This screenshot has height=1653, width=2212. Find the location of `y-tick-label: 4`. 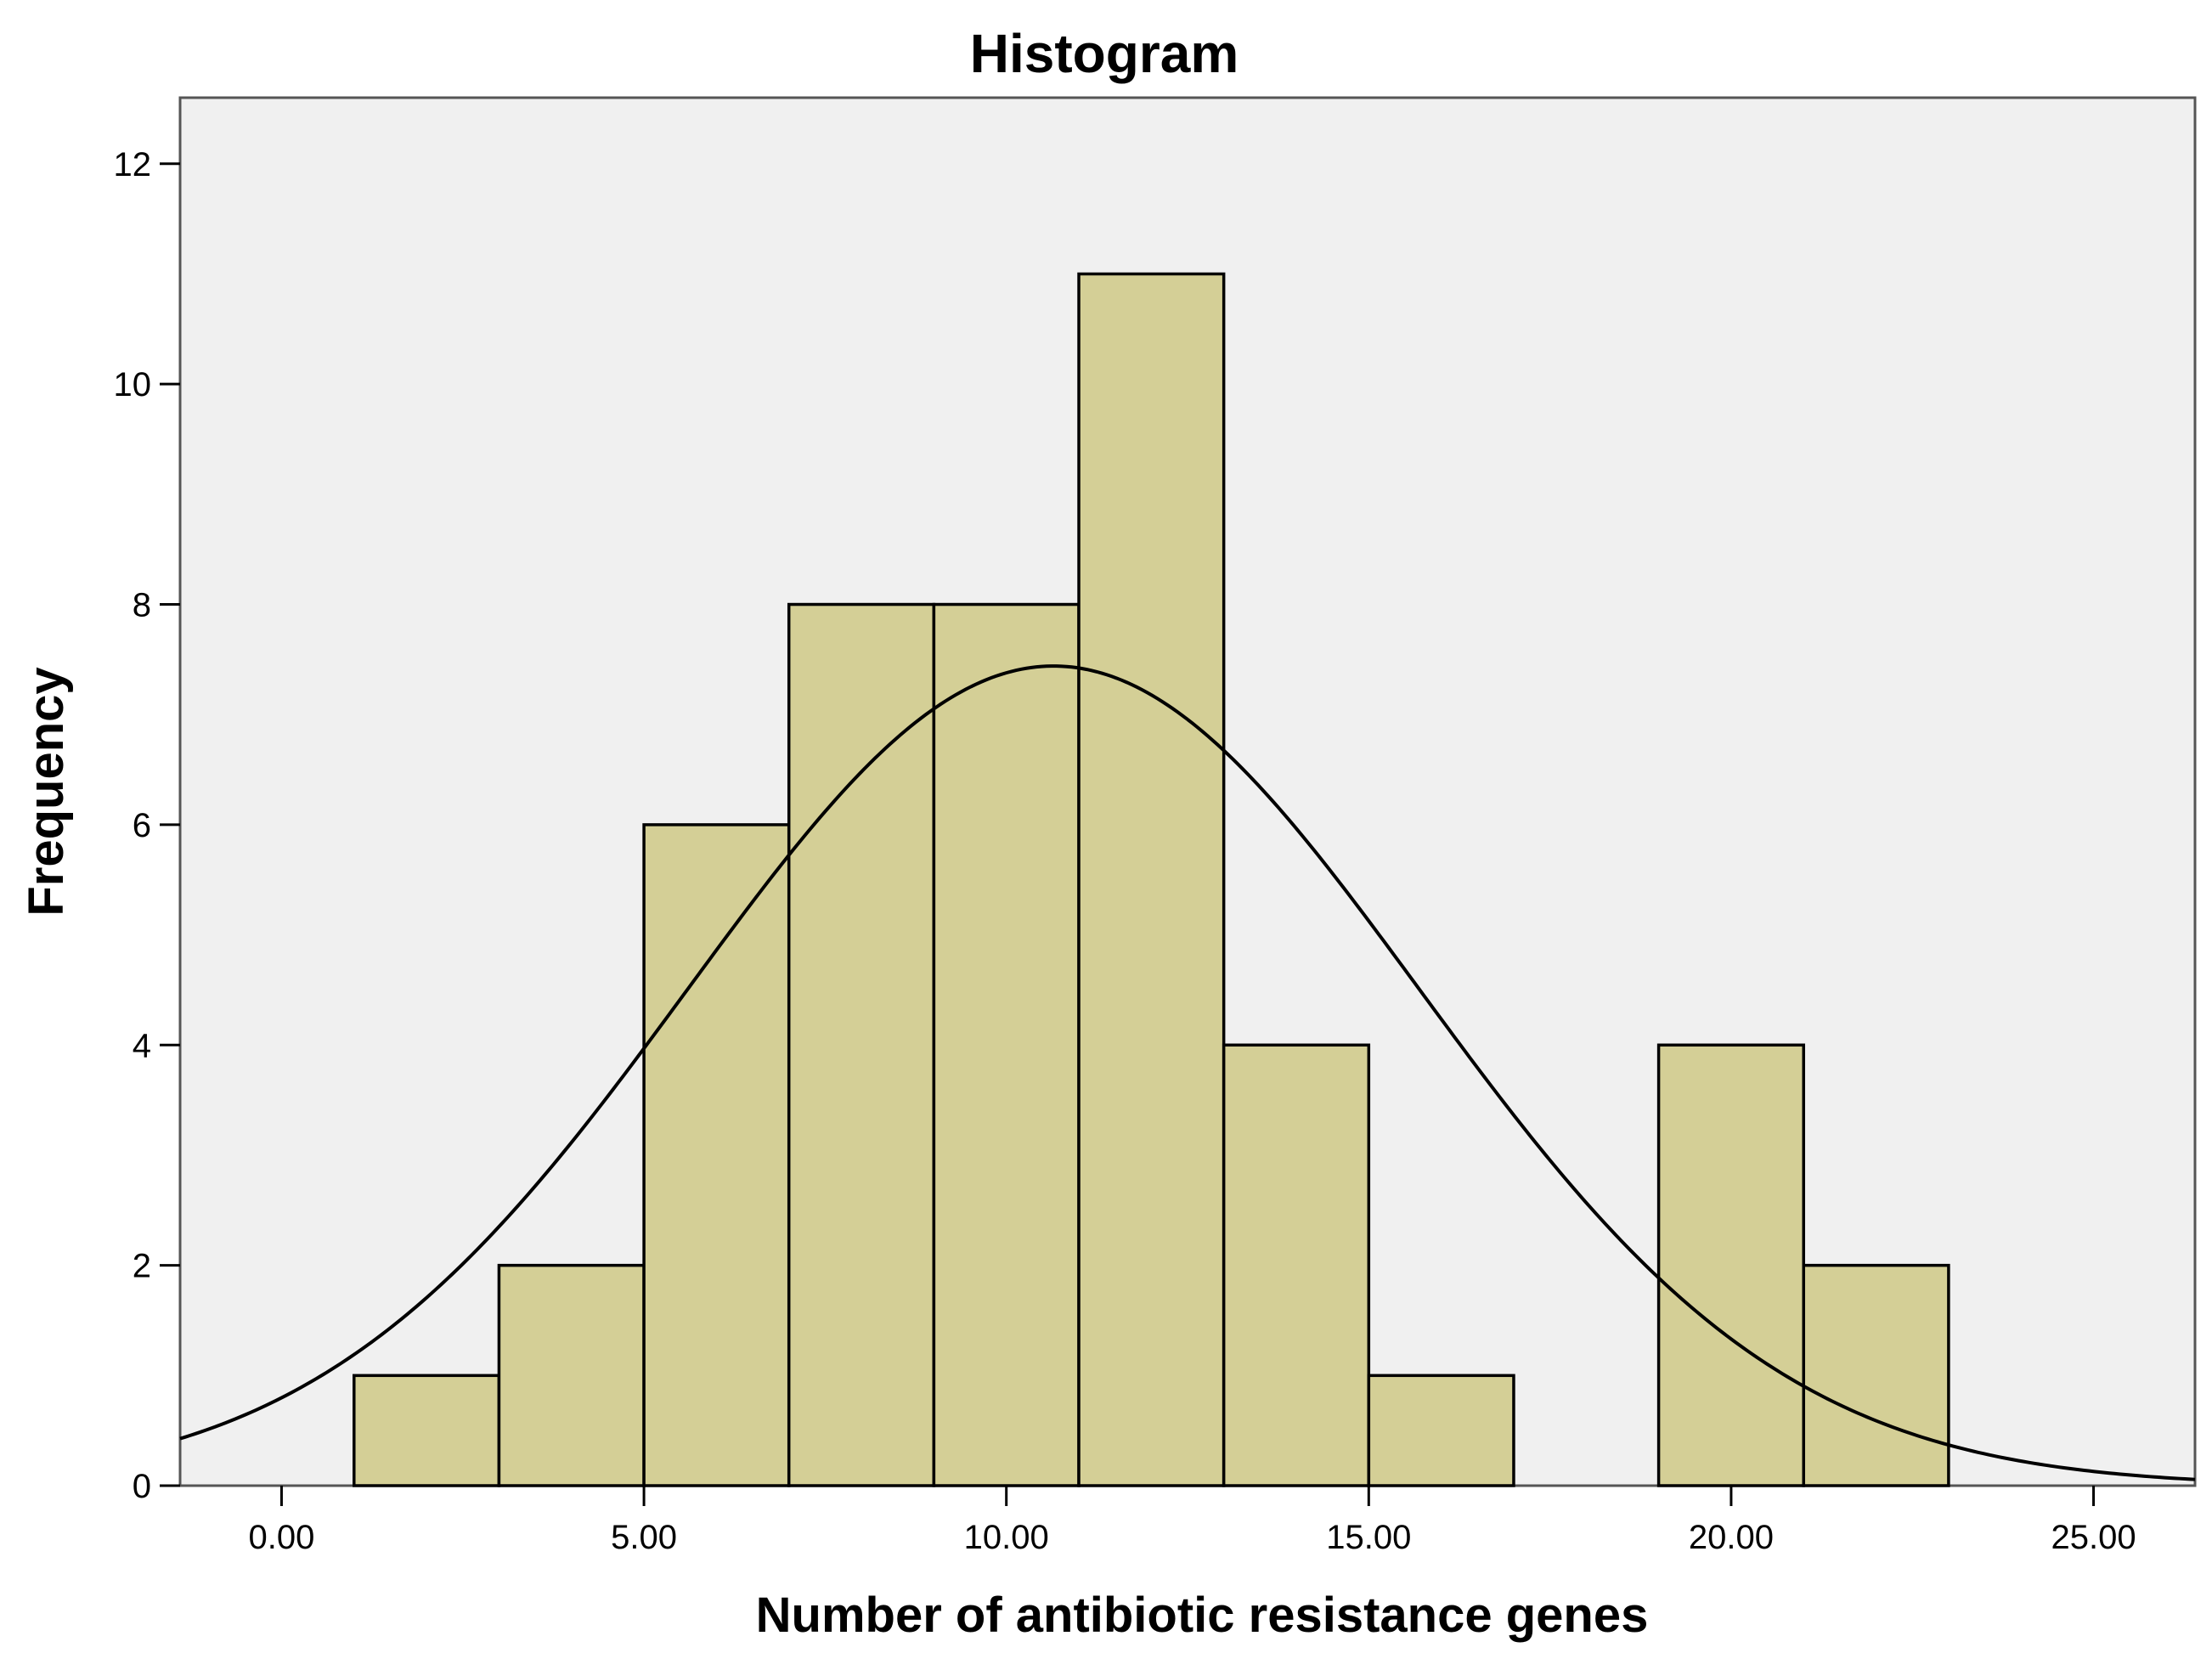

y-tick-label: 4 is located at coordinates (142, 1045).